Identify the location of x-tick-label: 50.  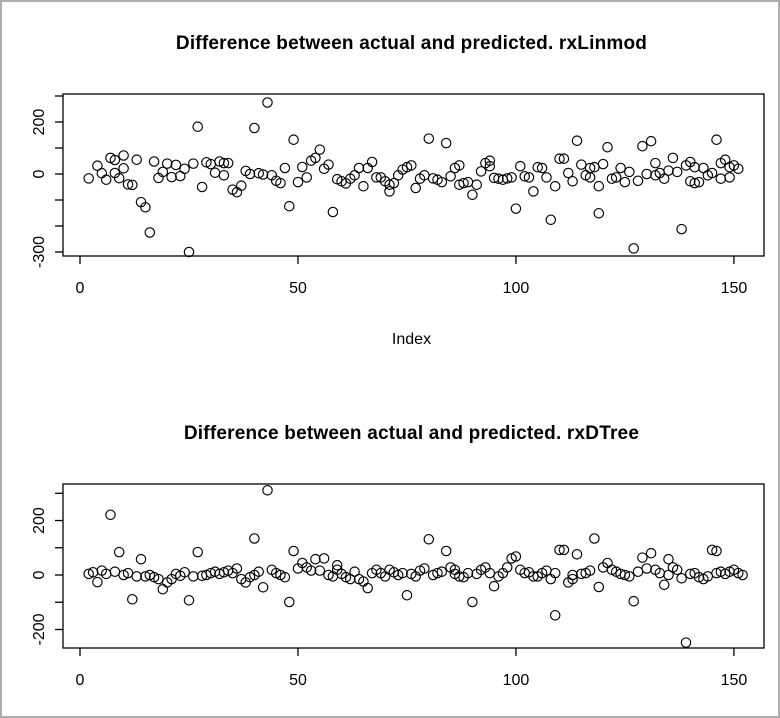
(298, 680).